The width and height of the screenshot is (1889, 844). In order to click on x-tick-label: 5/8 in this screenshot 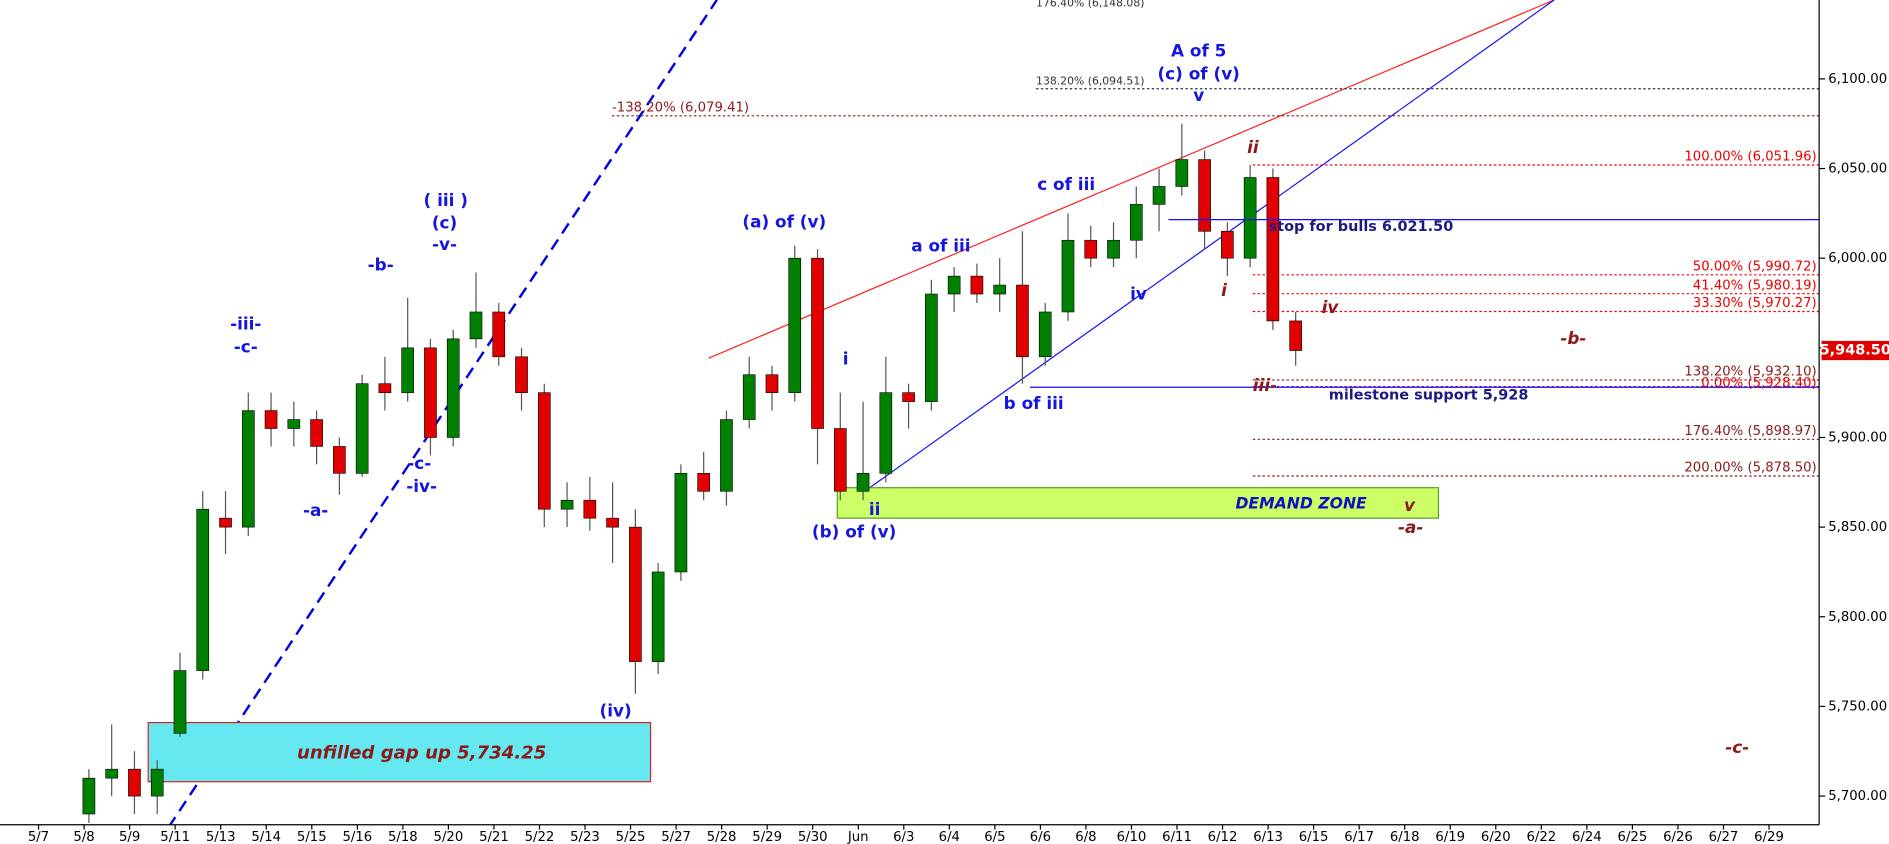, I will do `click(83, 837)`.